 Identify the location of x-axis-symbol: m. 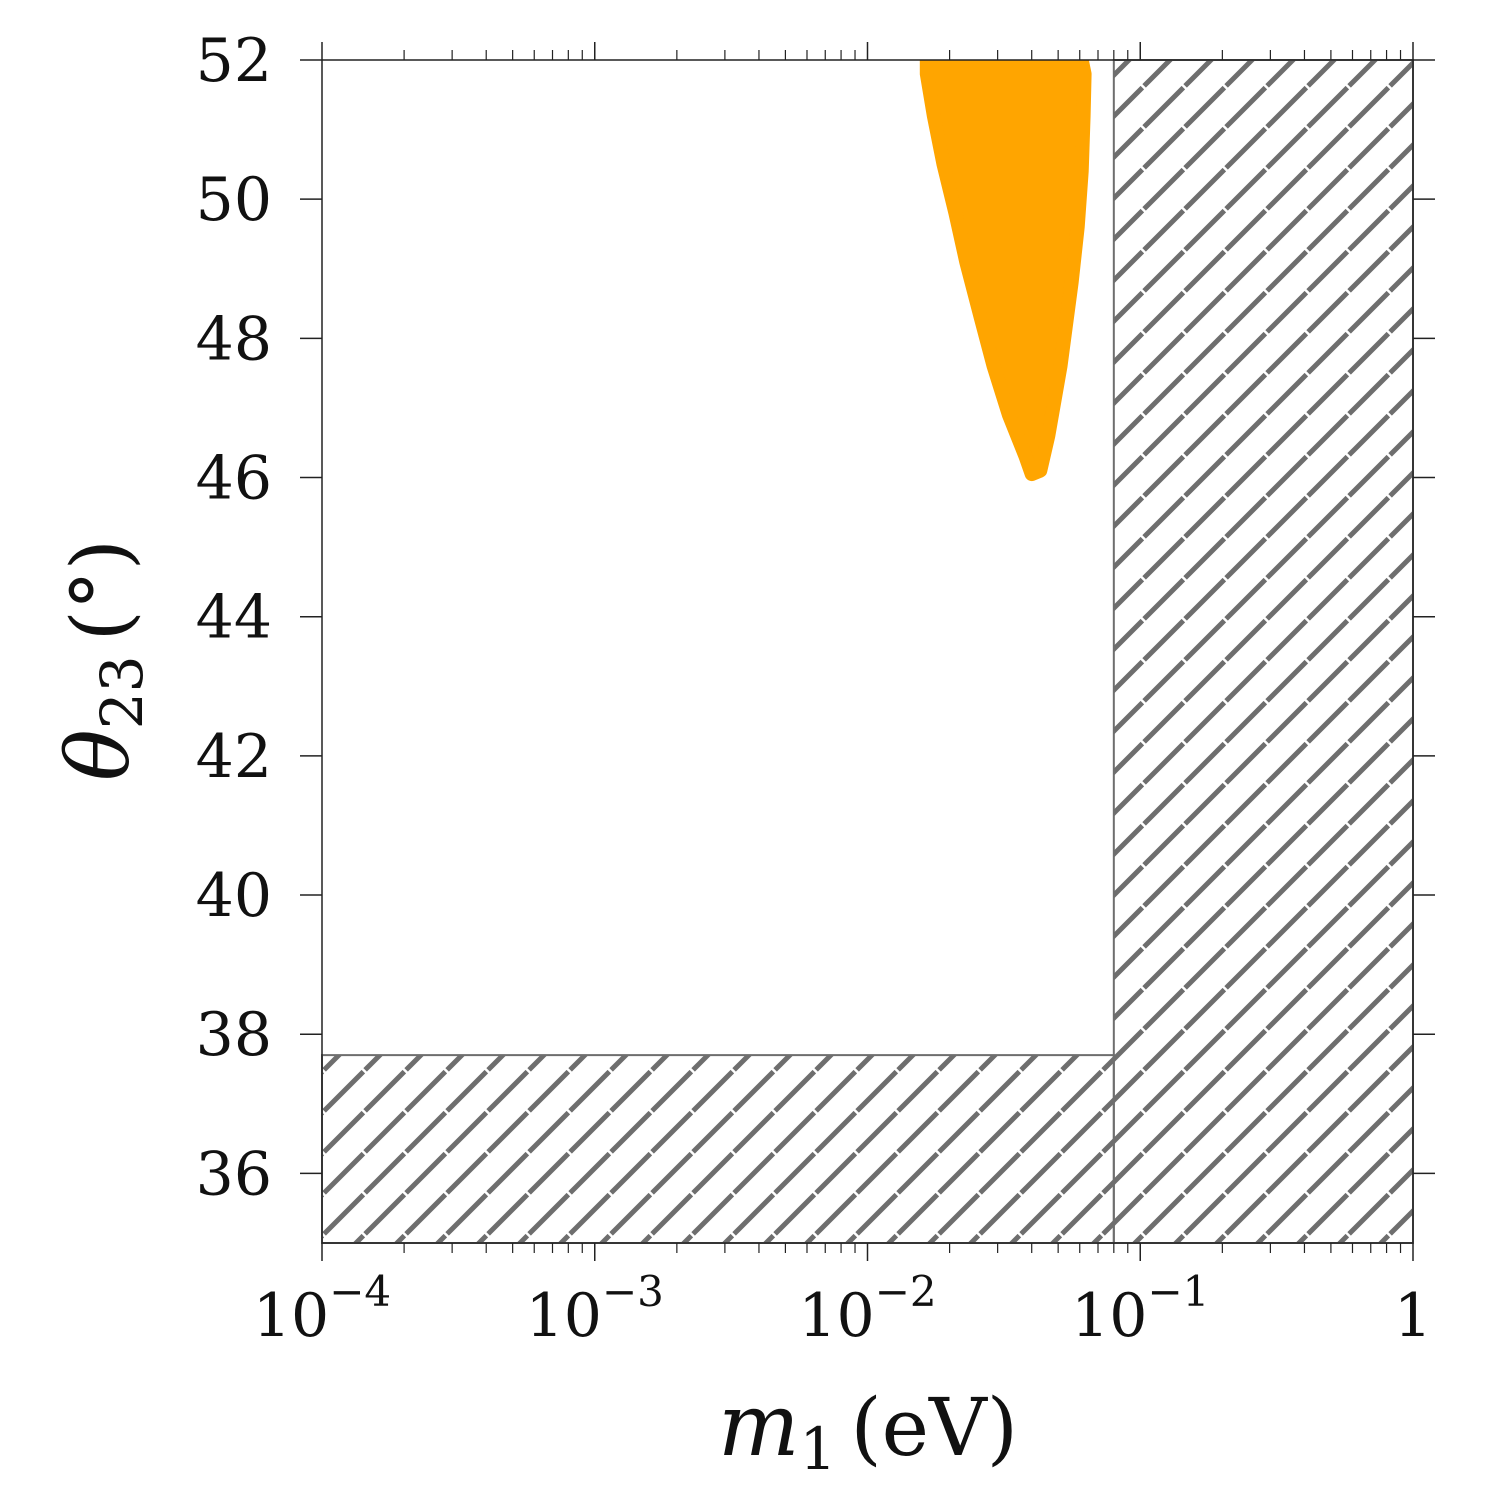
(759, 1426).